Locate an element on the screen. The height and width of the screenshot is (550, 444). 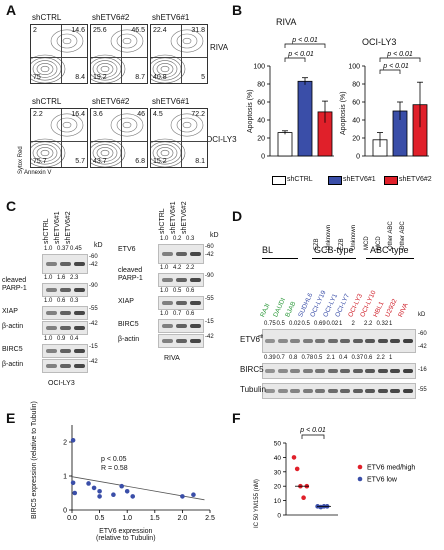
legend-label: shETV6#2 is located at coordinates (415, 179).